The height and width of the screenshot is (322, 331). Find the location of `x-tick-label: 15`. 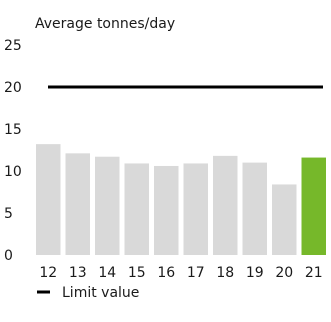

x-tick-label: 15 is located at coordinates (137, 273).